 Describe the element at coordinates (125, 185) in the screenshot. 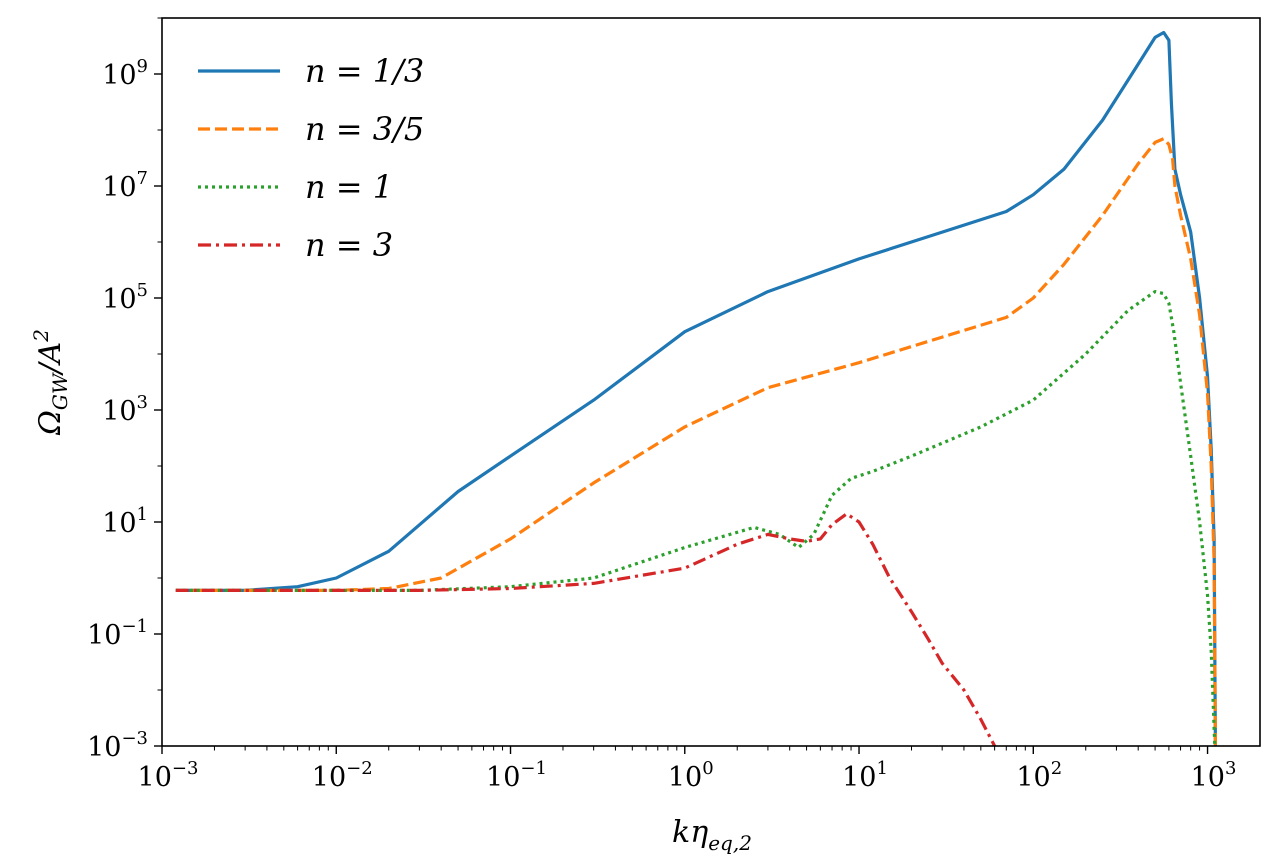

I see `y-tick-label: 10⁷` at that location.